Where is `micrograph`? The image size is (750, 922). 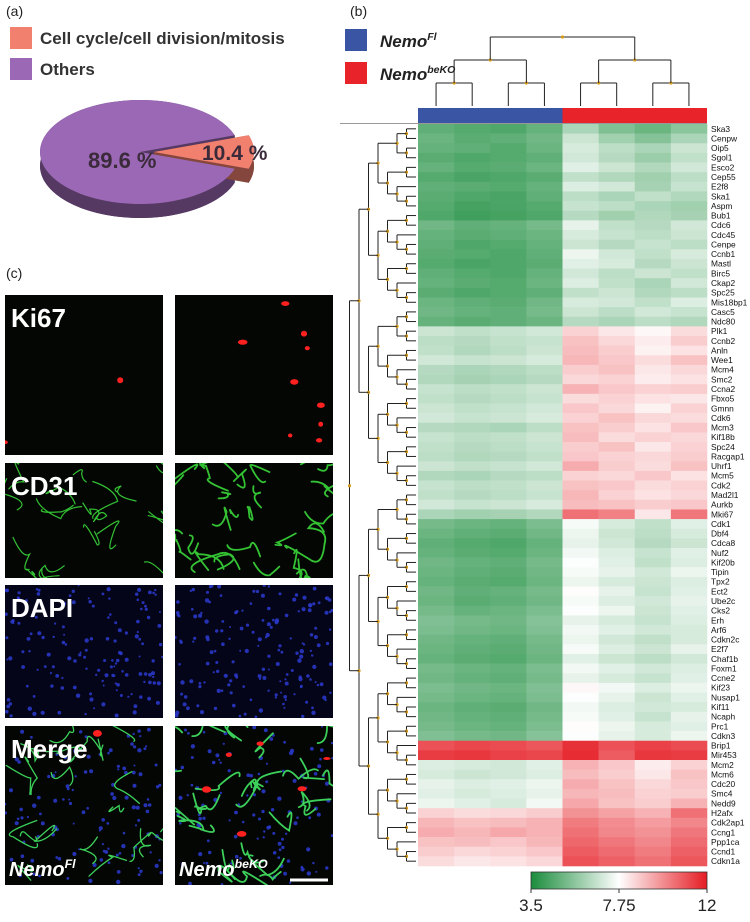
micrograph is located at coordinates (84, 651).